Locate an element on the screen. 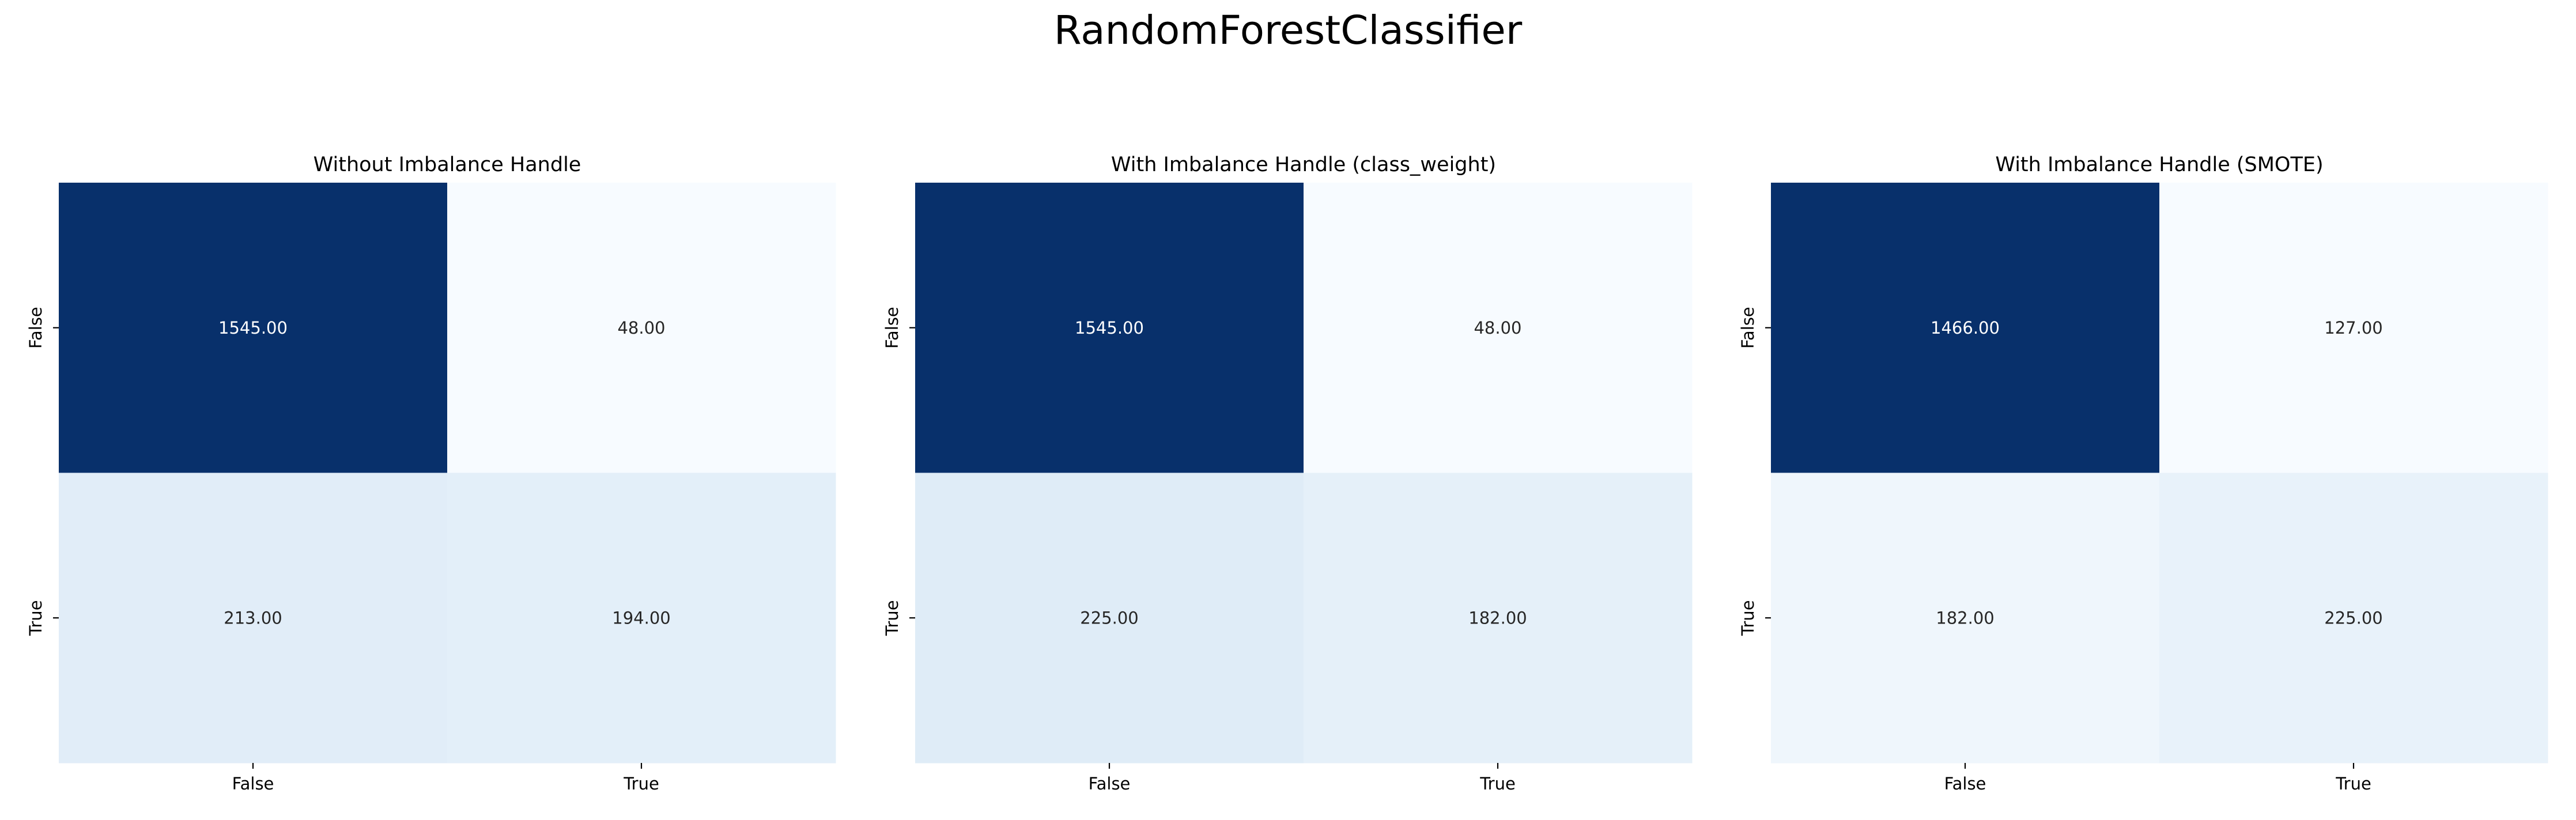  cell-value-label: 194.00 is located at coordinates (641, 618).